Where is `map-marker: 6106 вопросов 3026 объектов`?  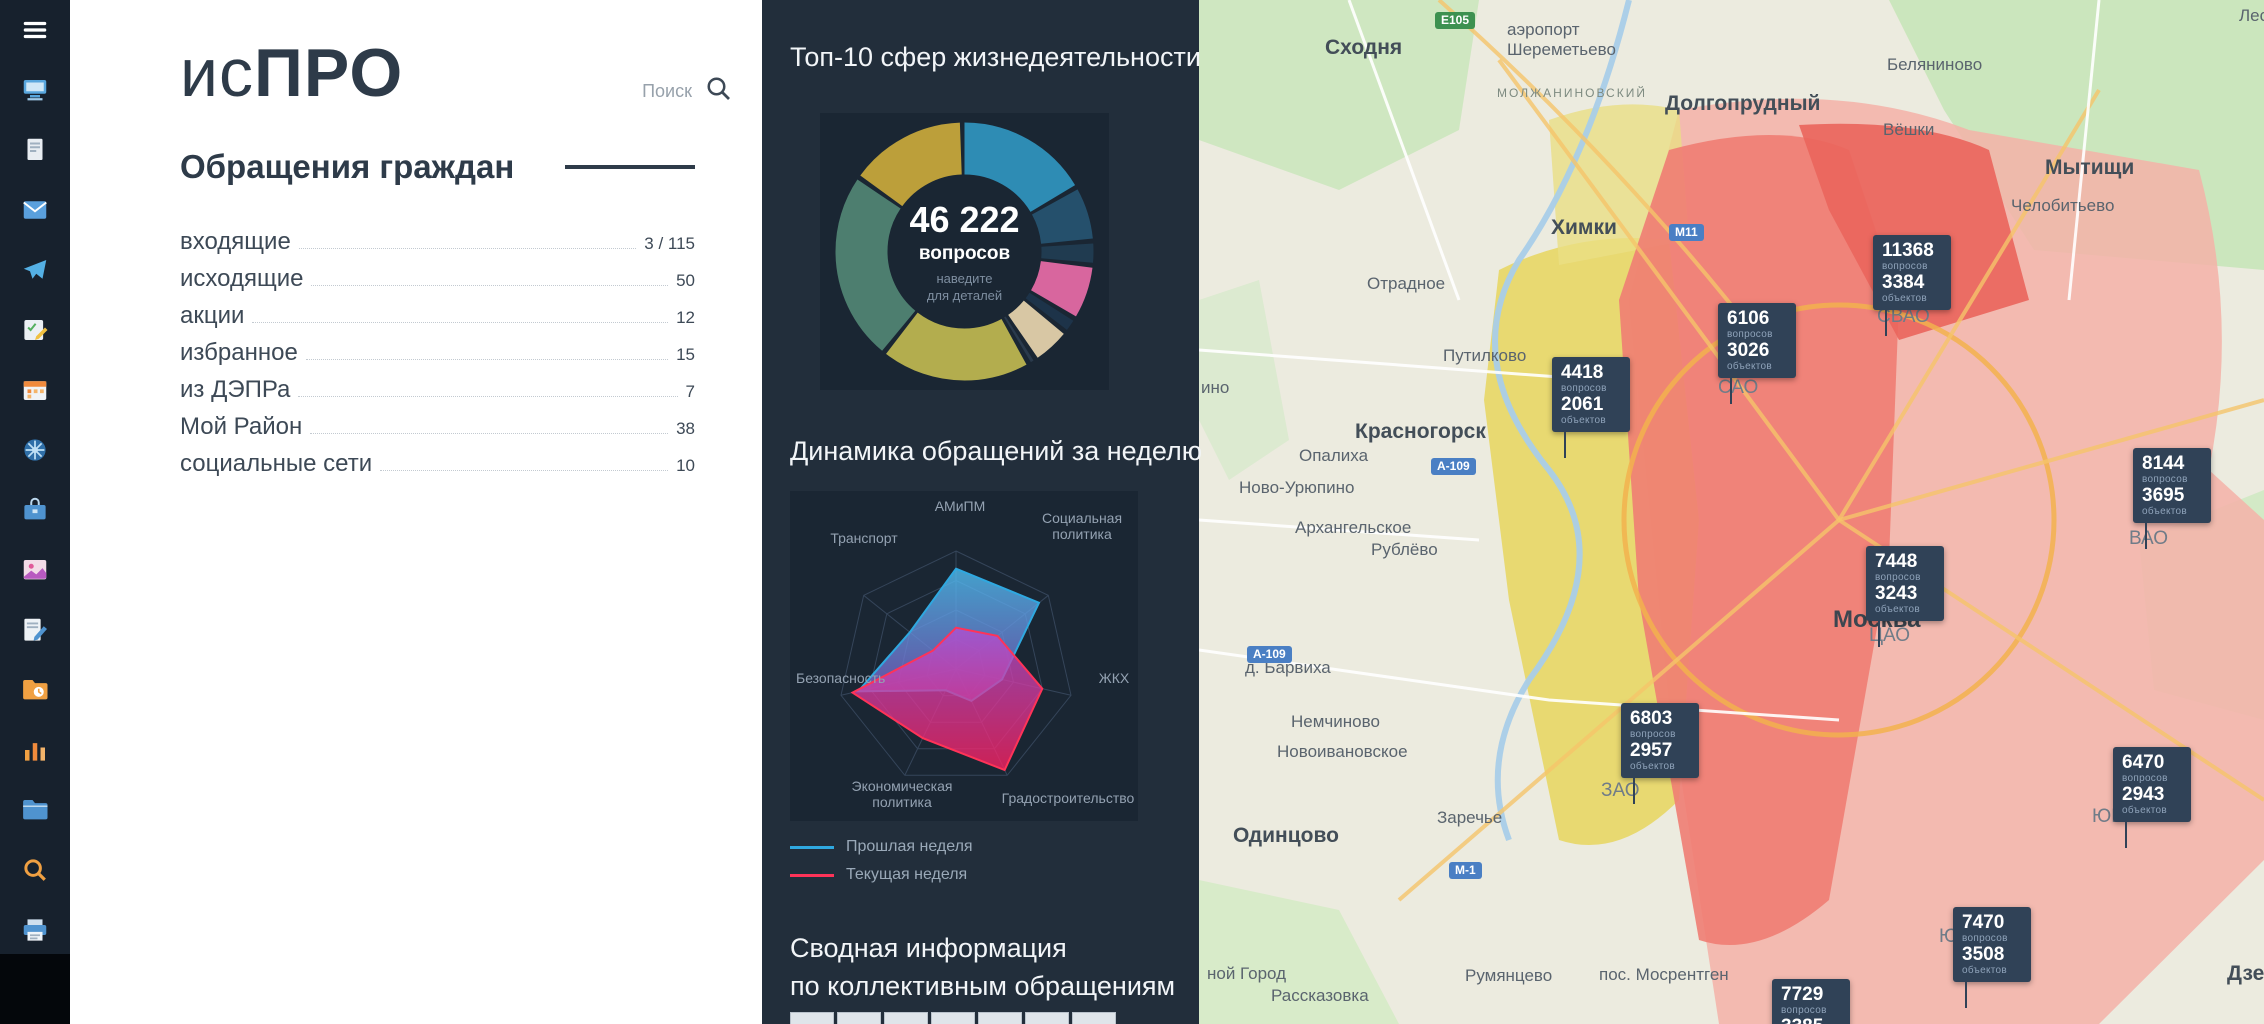
map-marker: 6106 вопросов 3026 объектов is located at coordinates (1757, 353).